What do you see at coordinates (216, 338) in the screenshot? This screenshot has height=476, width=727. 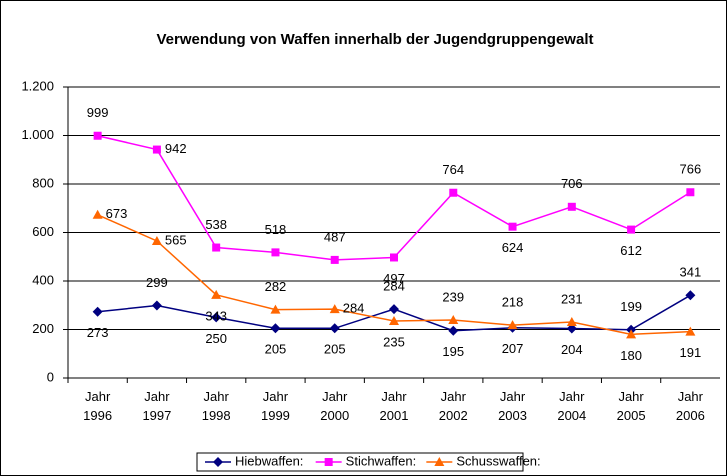 I see `data-label: 250` at bounding box center [216, 338].